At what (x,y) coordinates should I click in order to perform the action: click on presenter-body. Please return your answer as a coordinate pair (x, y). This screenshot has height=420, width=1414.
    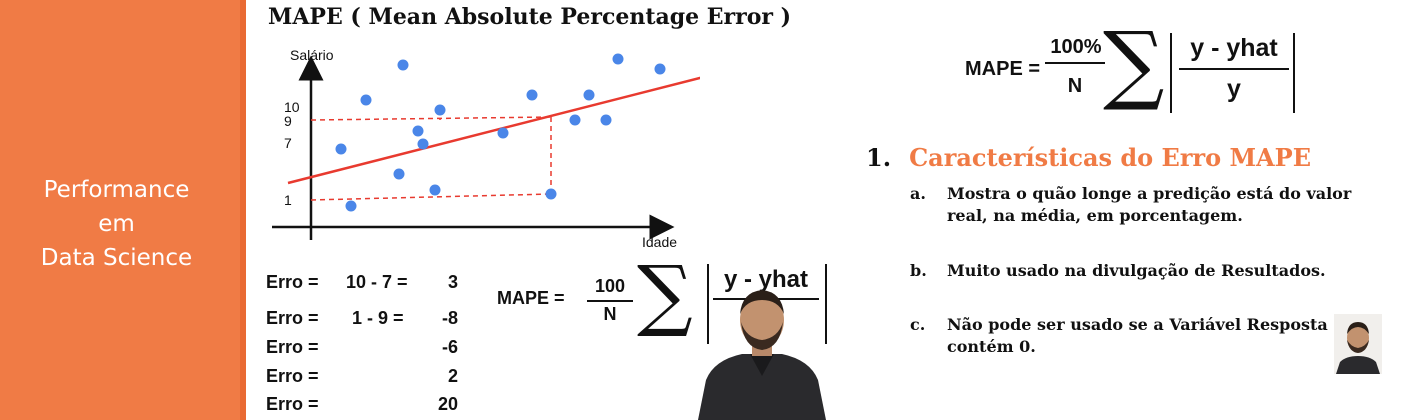
    Looking at the image, I should click on (762, 387).